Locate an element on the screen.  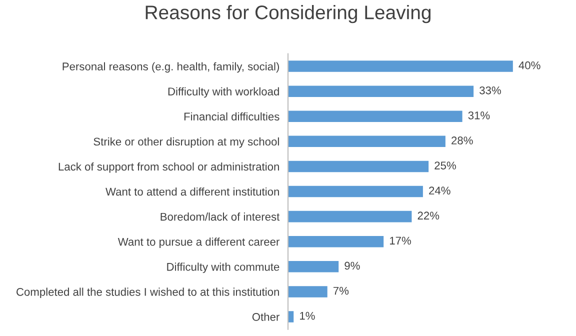
y-tick-label: Difficulty with workload is located at coordinates (223, 92).